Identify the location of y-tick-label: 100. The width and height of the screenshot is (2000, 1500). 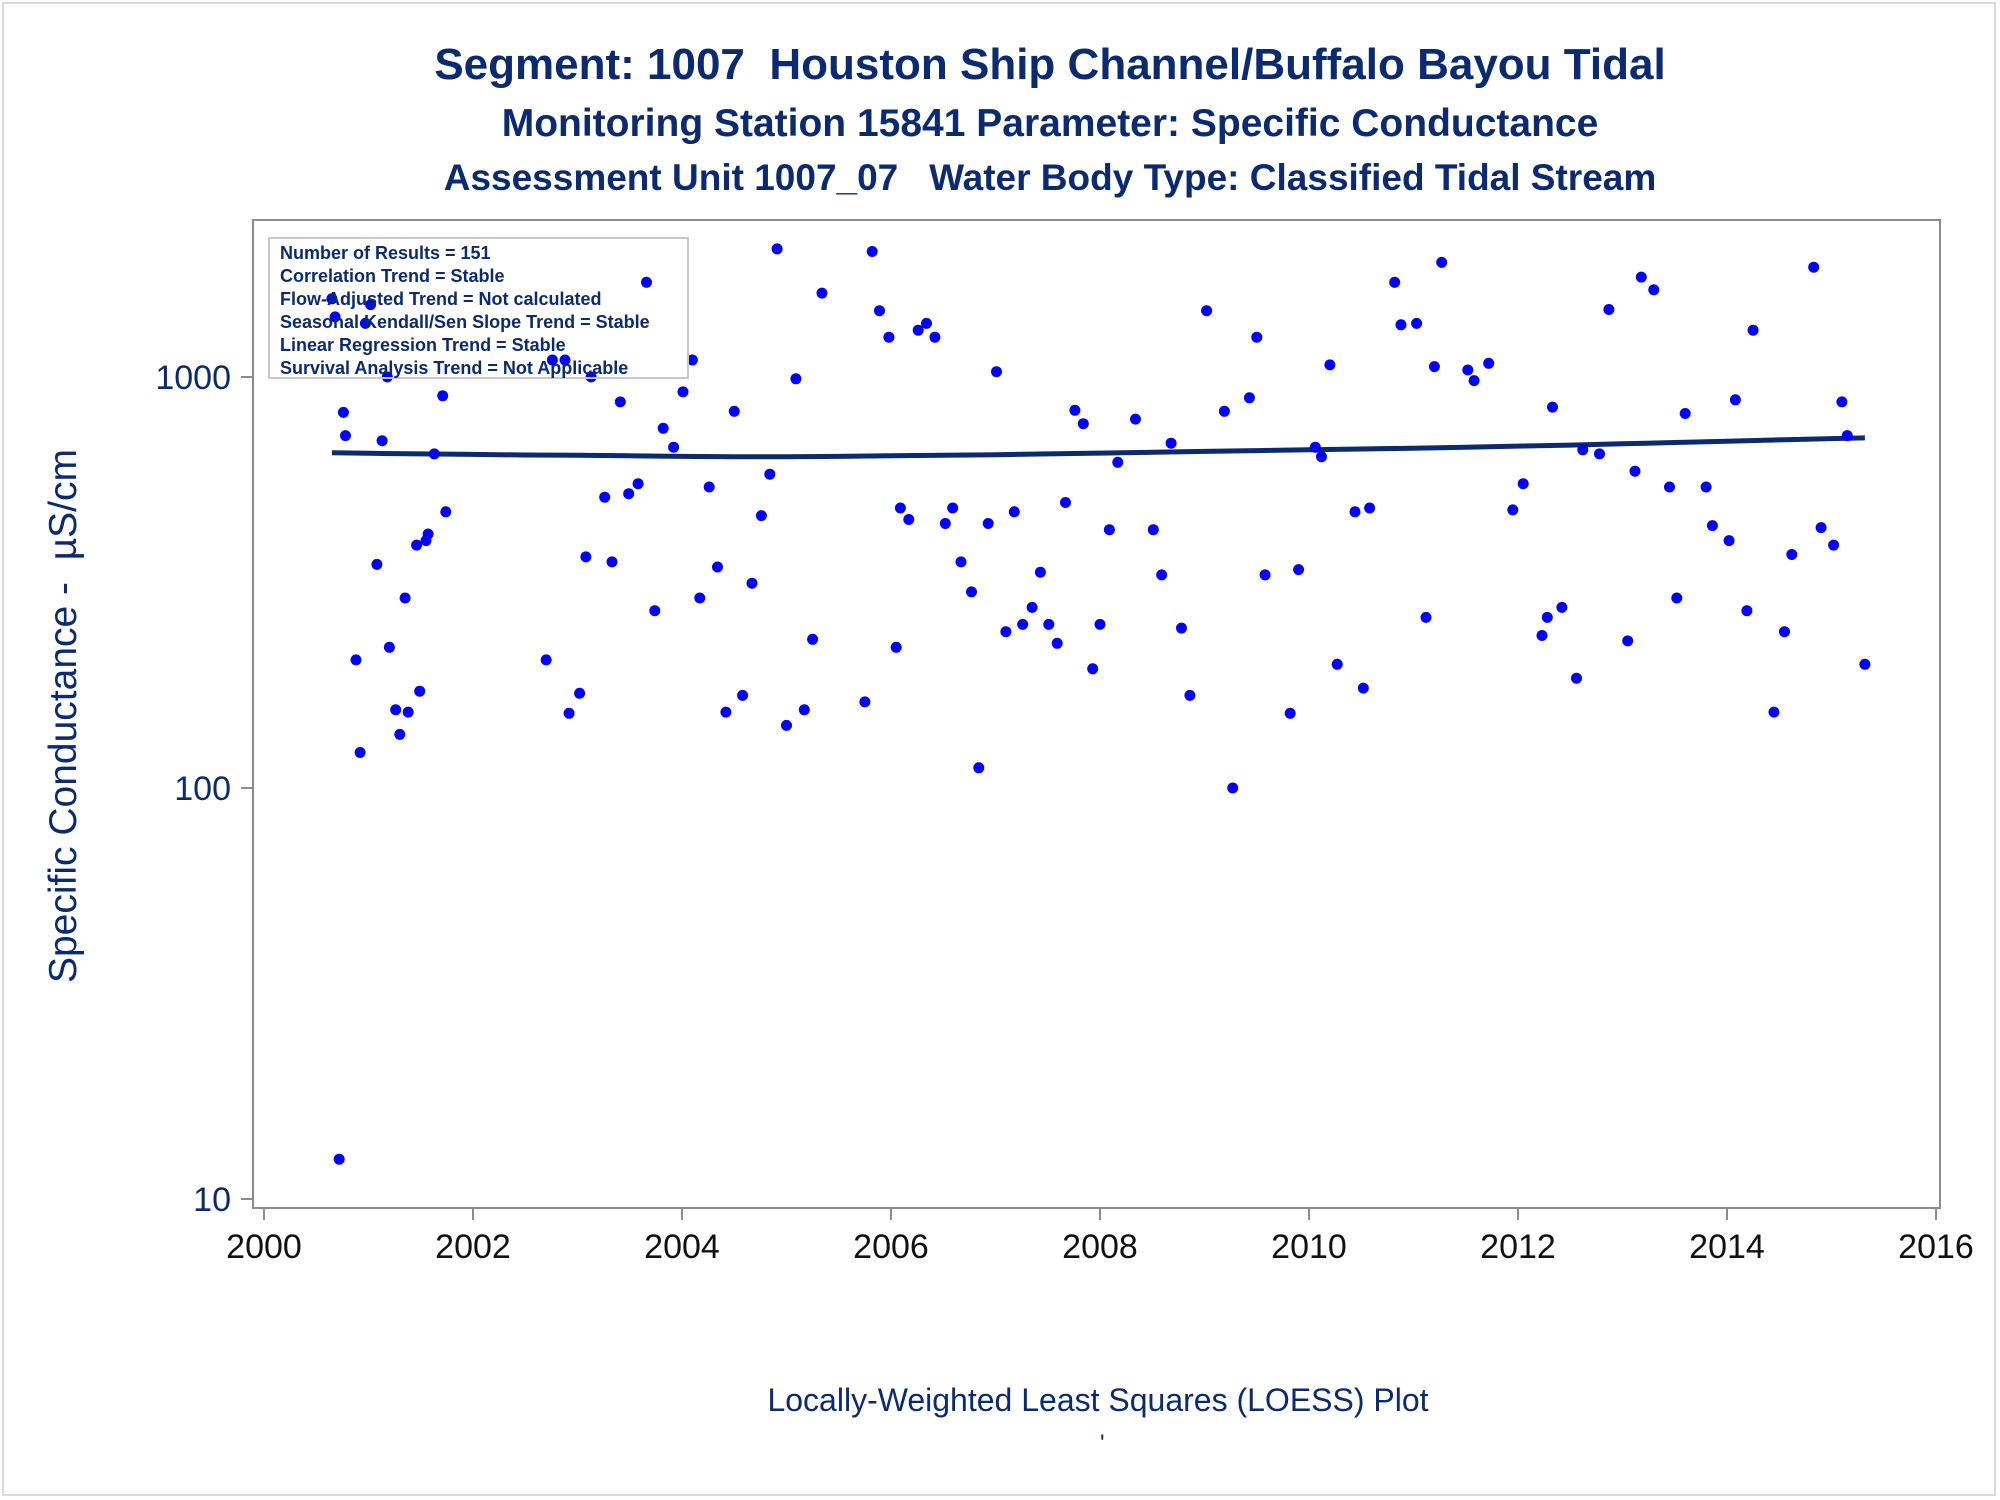
(202, 789).